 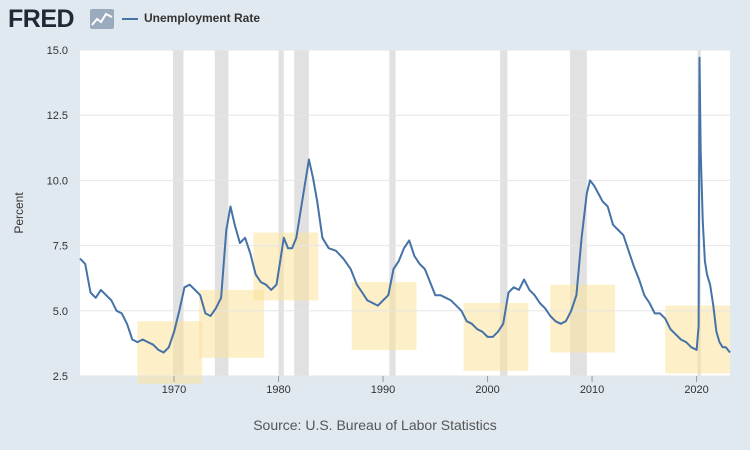 What do you see at coordinates (435, 386) in the screenshot?
I see `x-axis: 1970 1980 1990 2000 2010 2020` at bounding box center [435, 386].